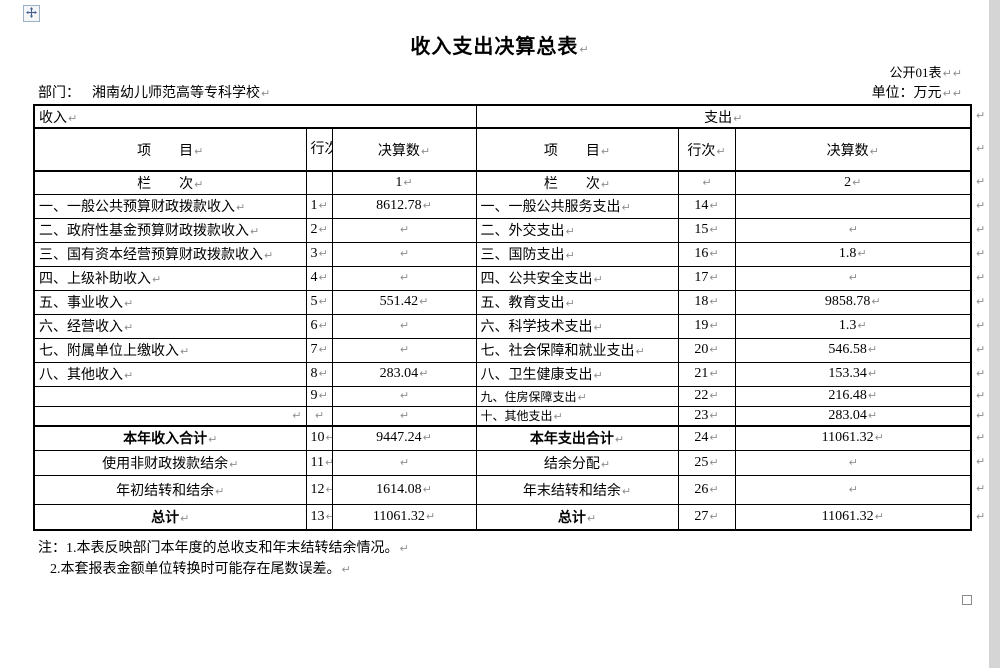 The image size is (1000, 668). Describe the element at coordinates (577, 374) in the screenshot. I see `expense-item-cell: 八、卫生健康支出↵` at that location.